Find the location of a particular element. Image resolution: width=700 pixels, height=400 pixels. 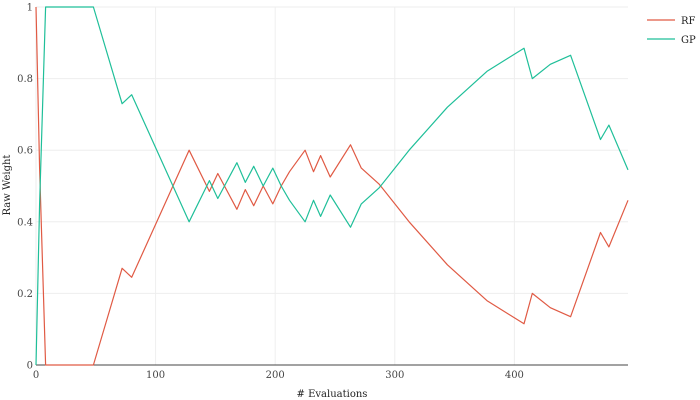

y-tick-label: 0.6 is located at coordinates (25, 151).